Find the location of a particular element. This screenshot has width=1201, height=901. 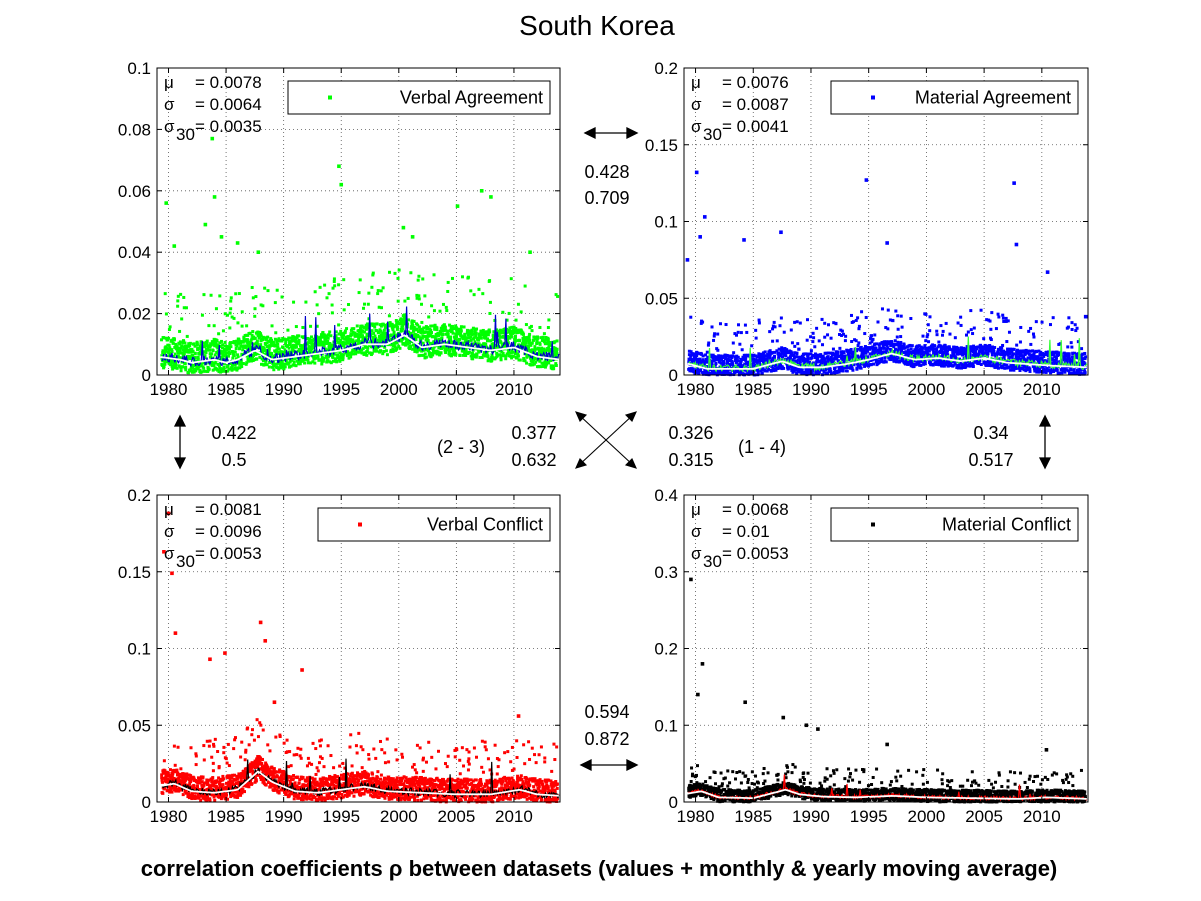

outlier-point is located at coordinates (205, 224).